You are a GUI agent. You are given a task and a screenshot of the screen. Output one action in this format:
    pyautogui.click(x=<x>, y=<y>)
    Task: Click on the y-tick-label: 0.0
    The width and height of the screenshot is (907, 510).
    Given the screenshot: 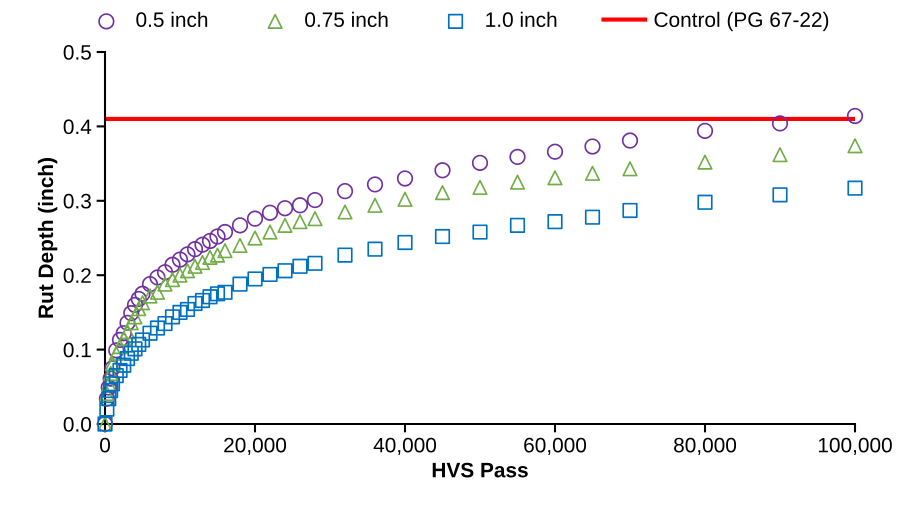 What is the action you would take?
    pyautogui.click(x=77, y=424)
    